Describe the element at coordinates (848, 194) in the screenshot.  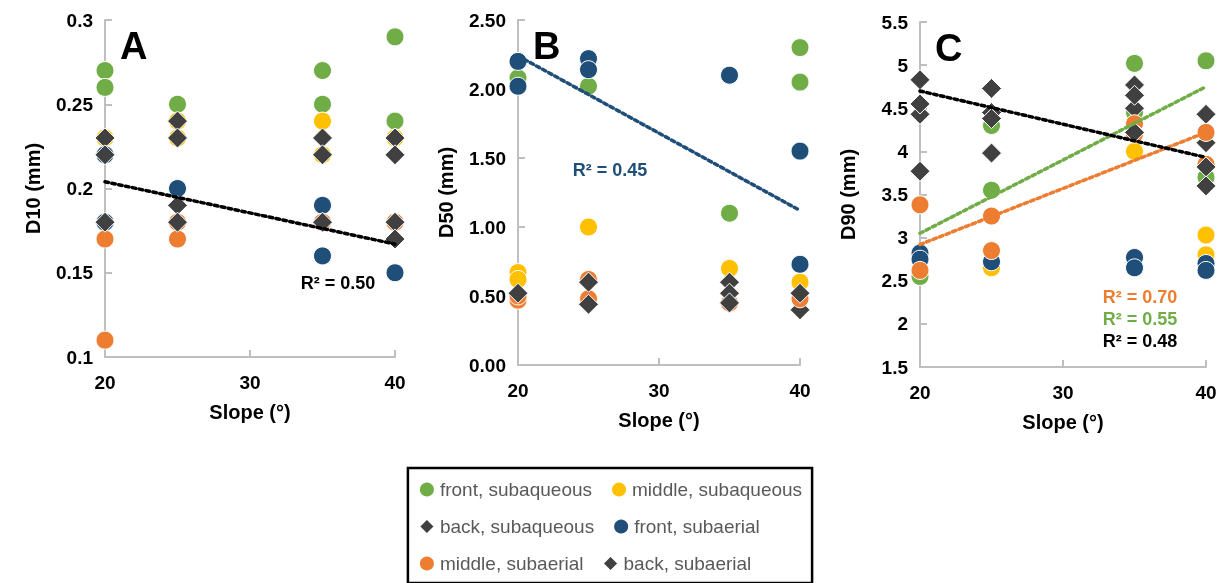
I see `y-axis-title: D90 (mm)` at that location.